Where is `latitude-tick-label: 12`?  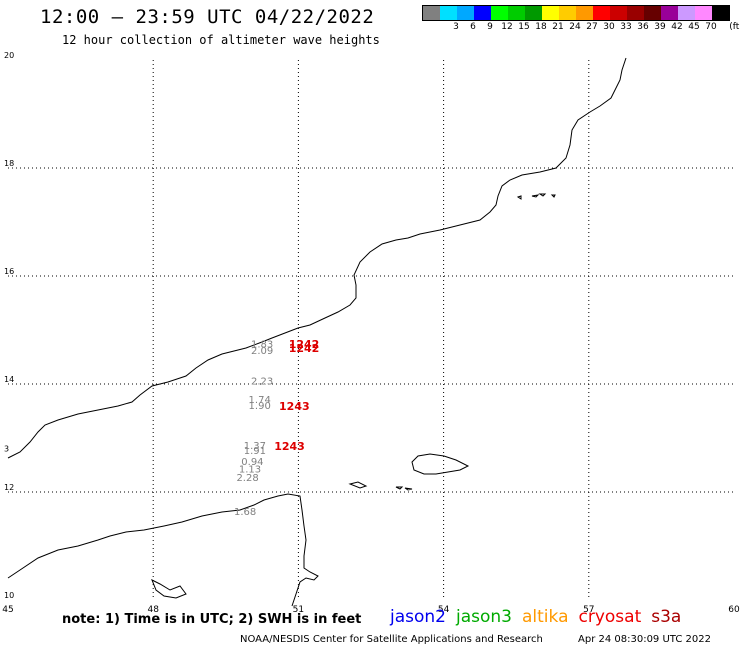
latitude-tick-label: 12 is located at coordinates (9, 487).